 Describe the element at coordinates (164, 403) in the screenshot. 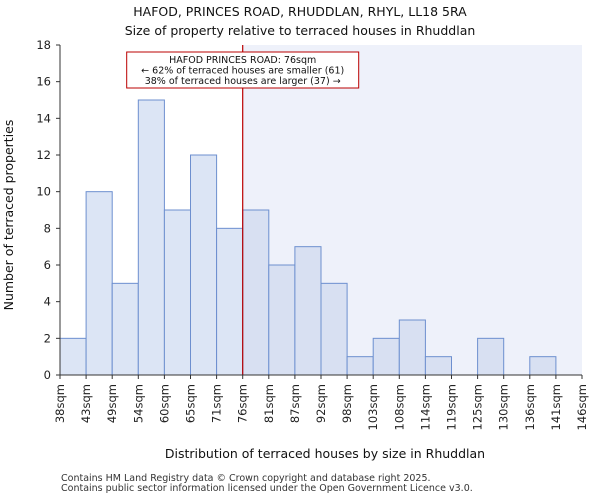

I see `x-tick-label-60sqm: 60sqm` at that location.